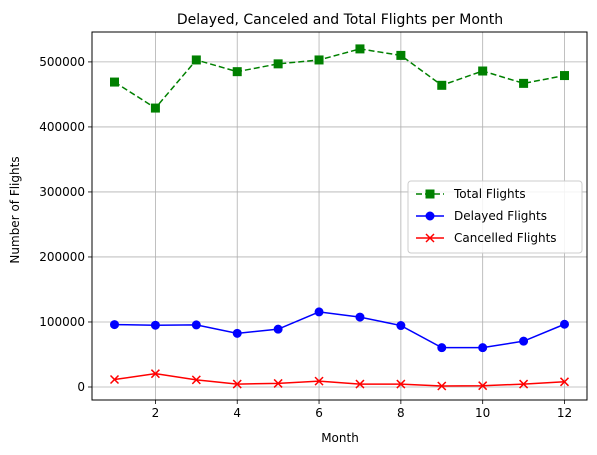 The height and width of the screenshot is (455, 597). I want to click on legend-item-delayed-flights: Delayed Flights, so click(481, 216).